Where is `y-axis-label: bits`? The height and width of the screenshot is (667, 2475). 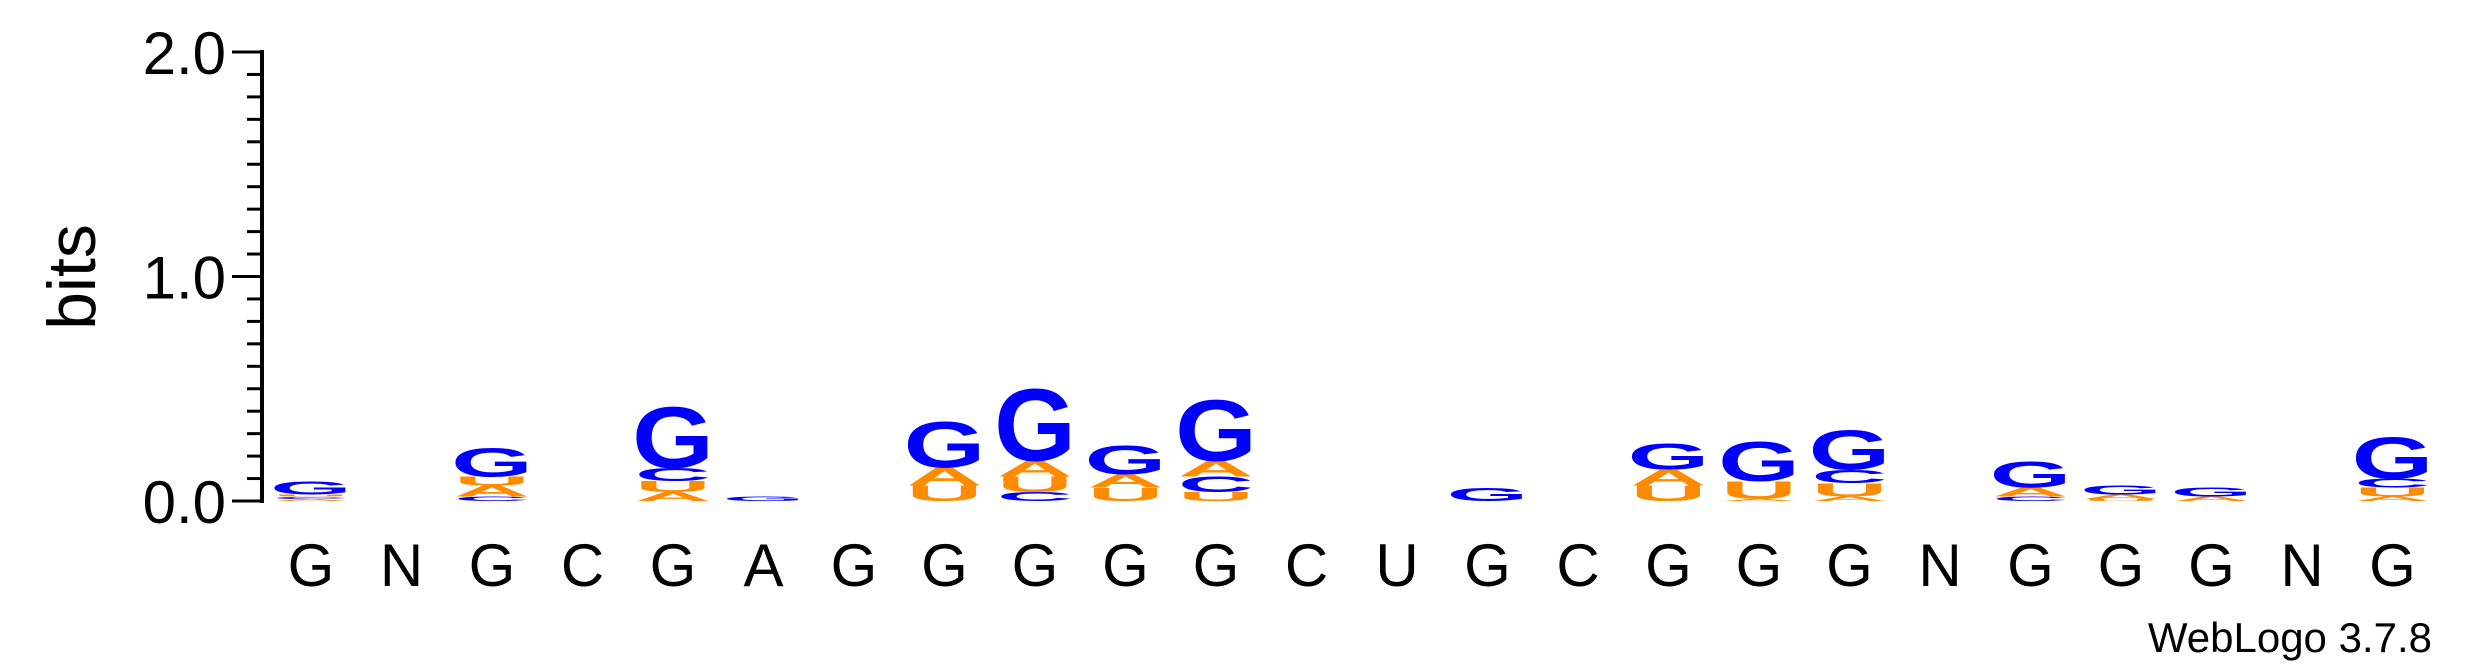
y-axis-label: bits is located at coordinates (72, 277).